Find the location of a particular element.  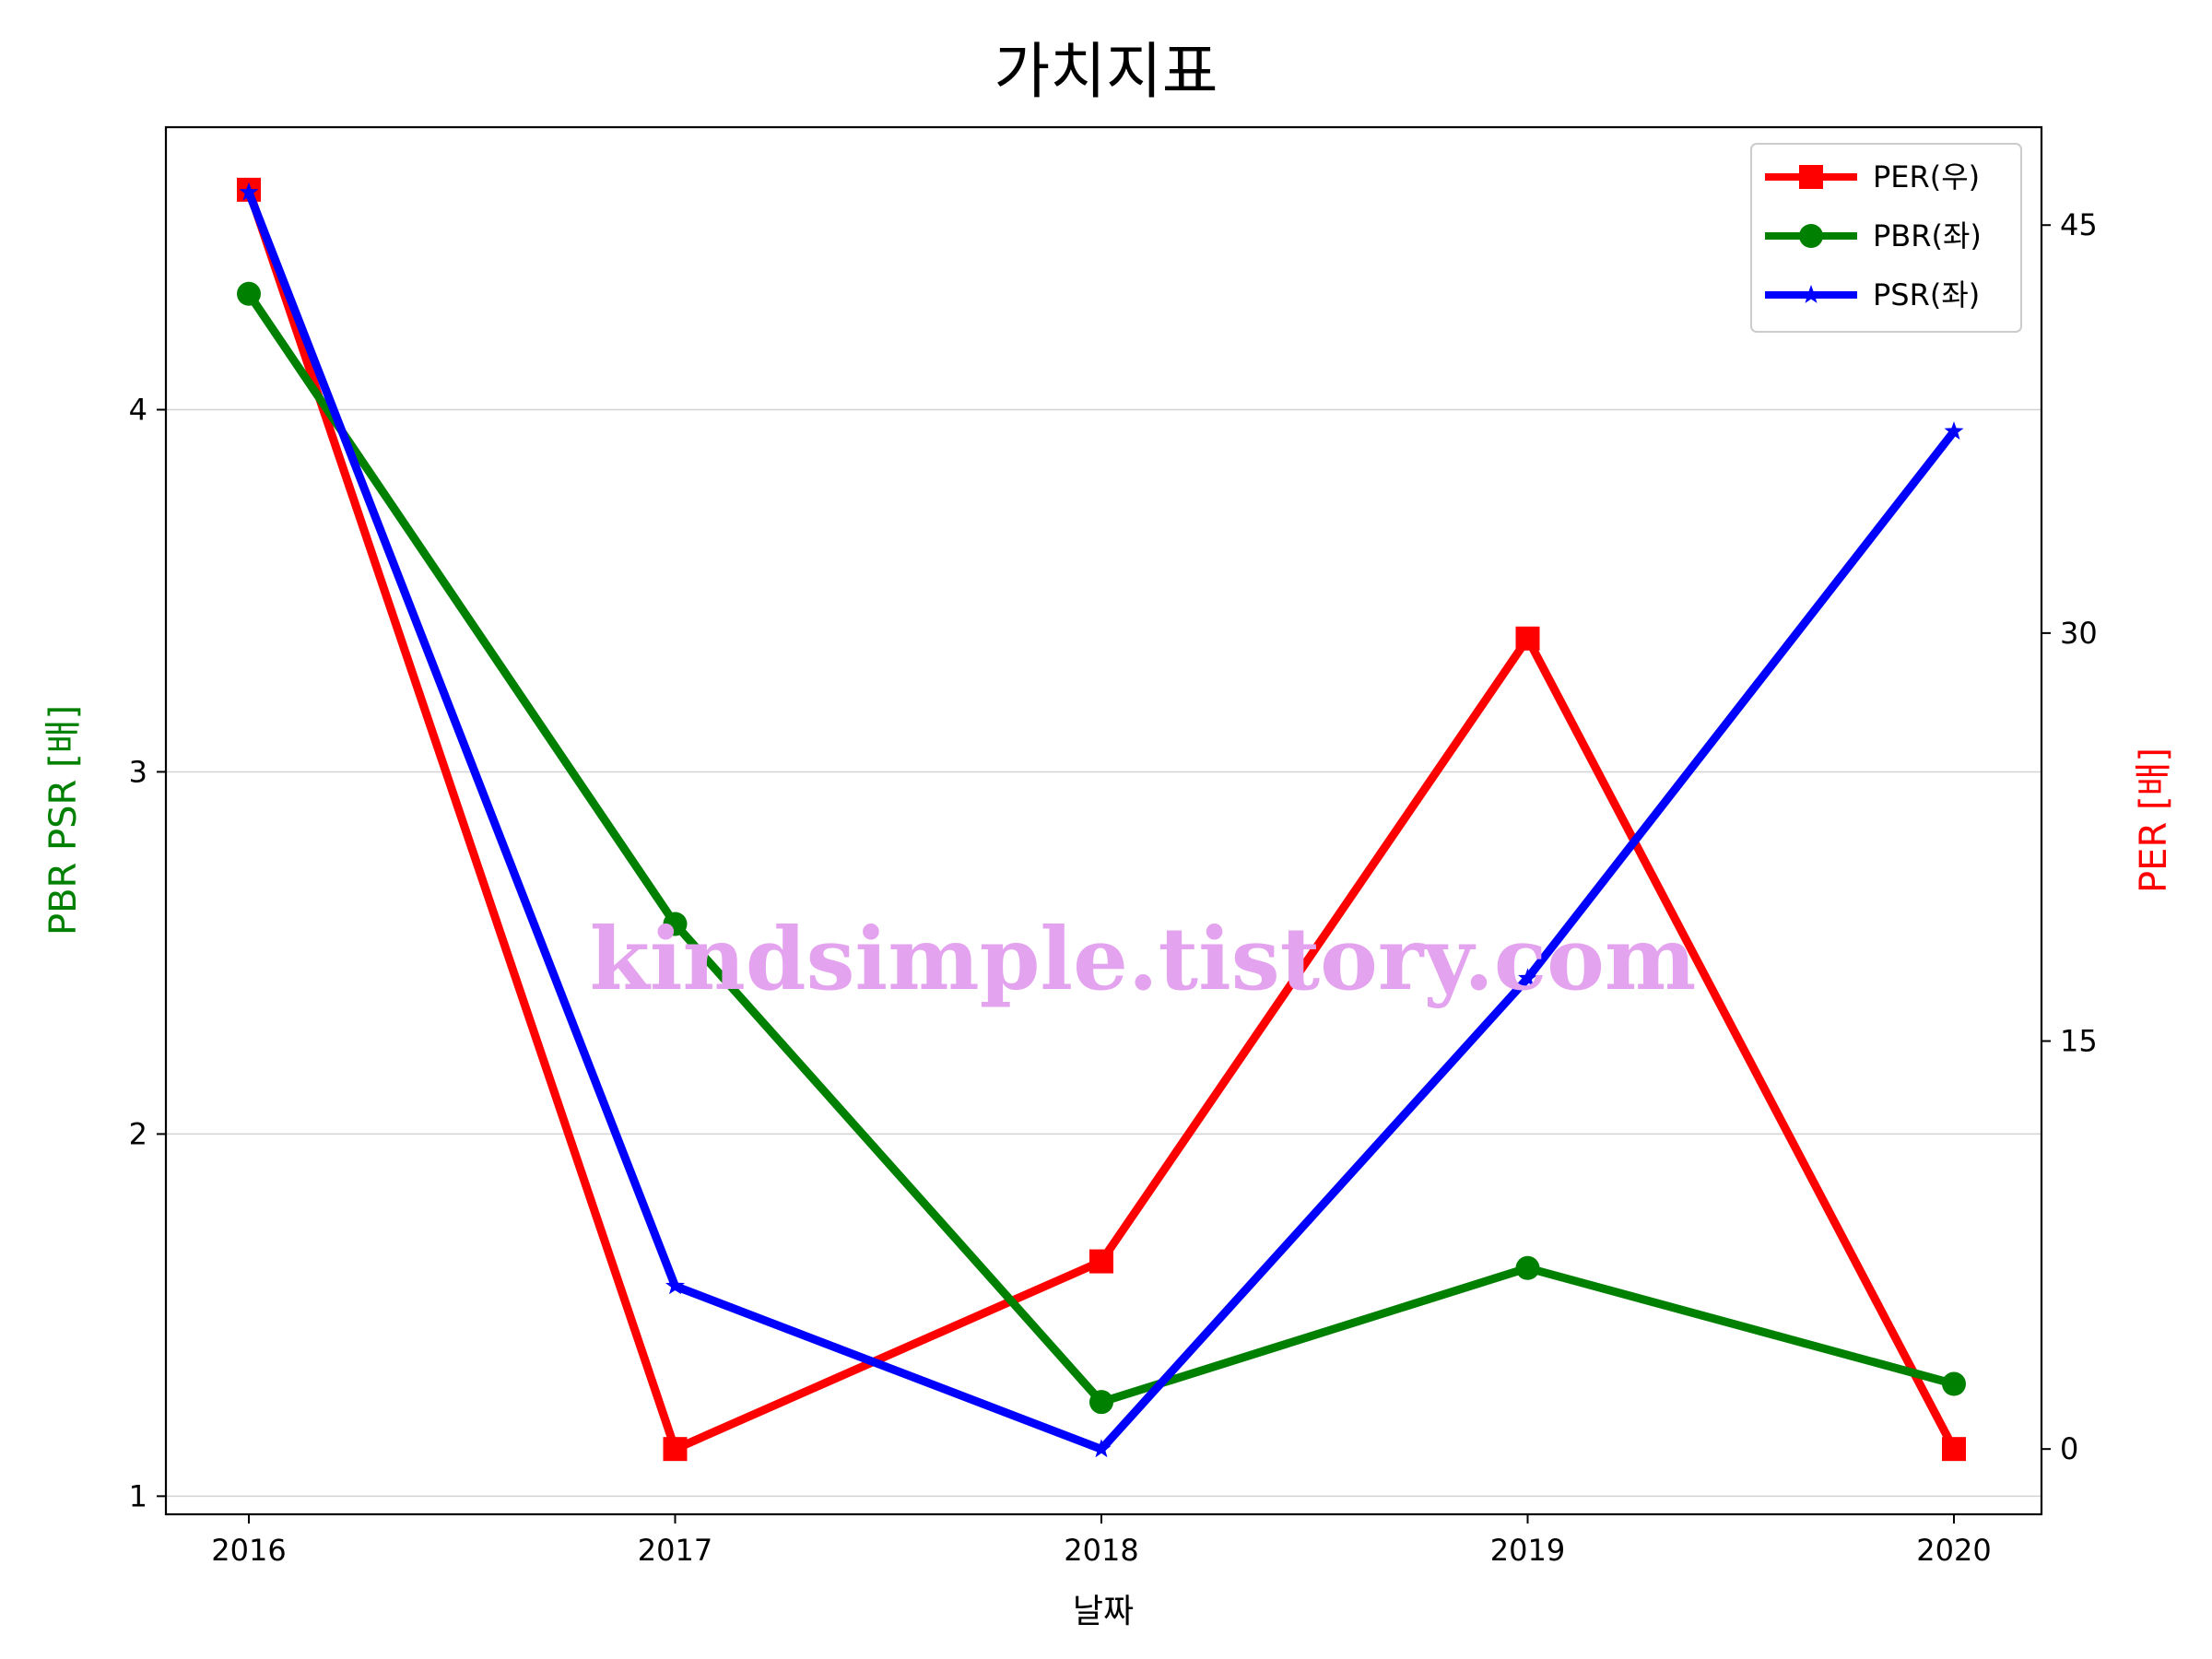

legend-label: PBR(좌) is located at coordinates (1927, 235).